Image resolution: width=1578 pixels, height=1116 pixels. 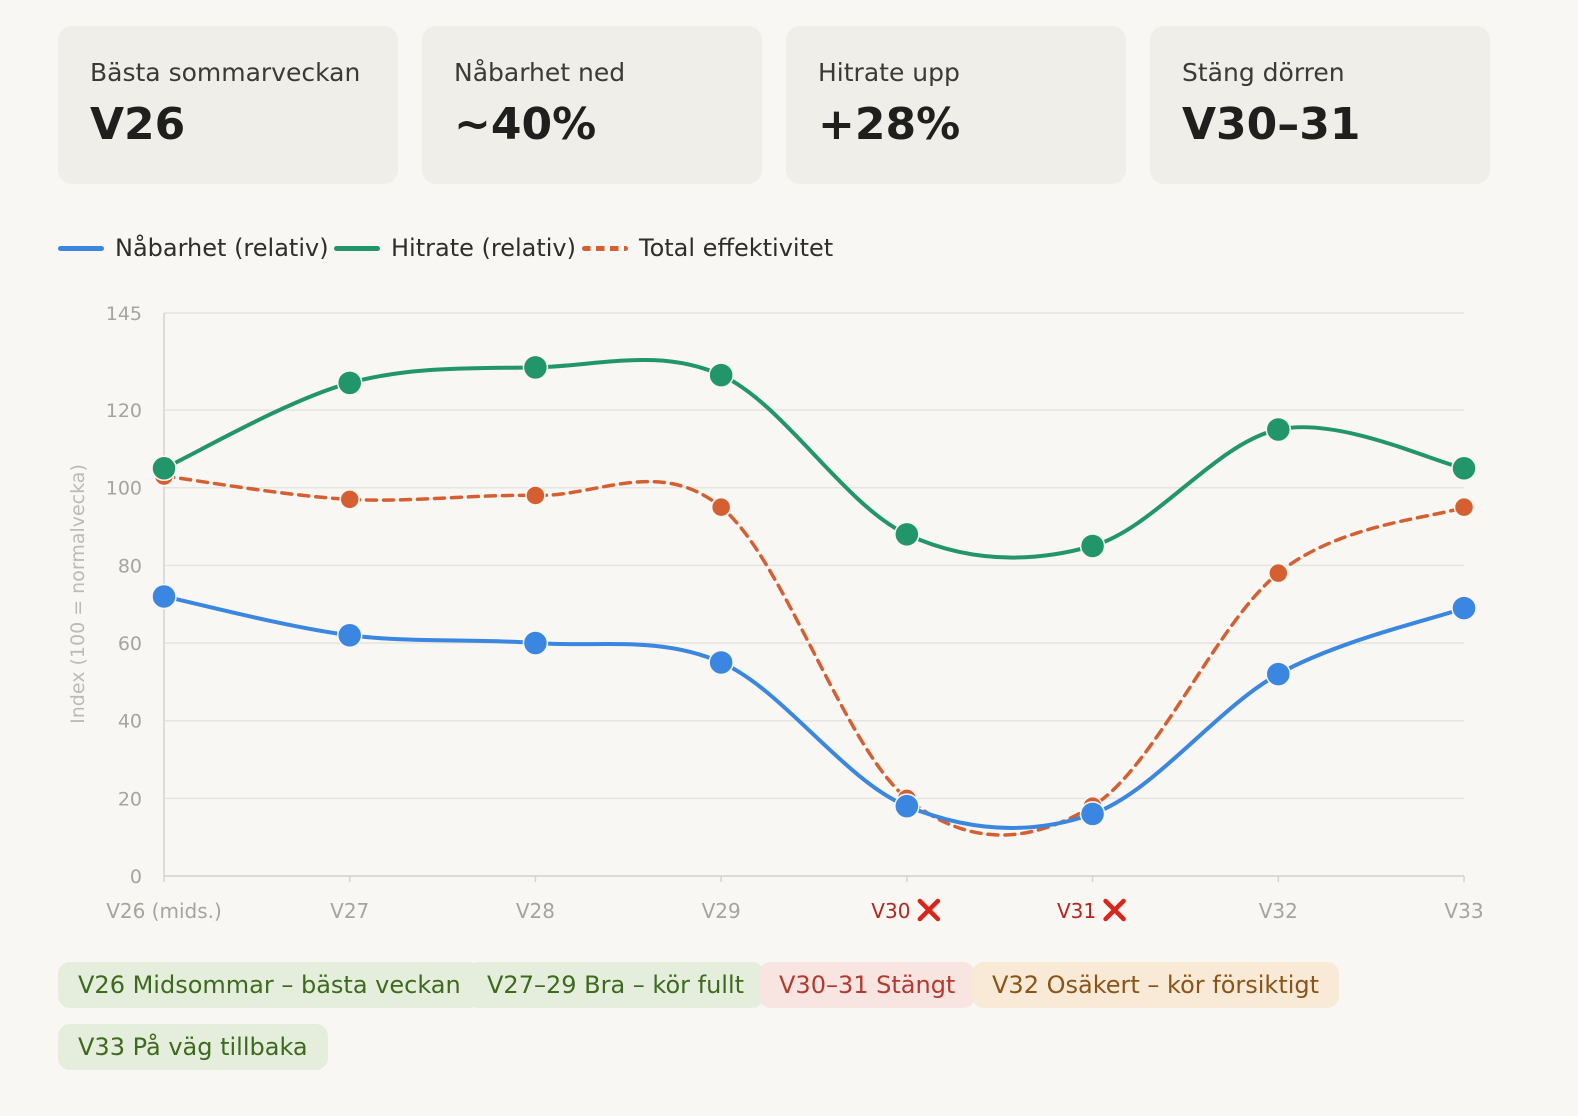 I want to click on y-tick-label: 80, so click(x=130, y=566).